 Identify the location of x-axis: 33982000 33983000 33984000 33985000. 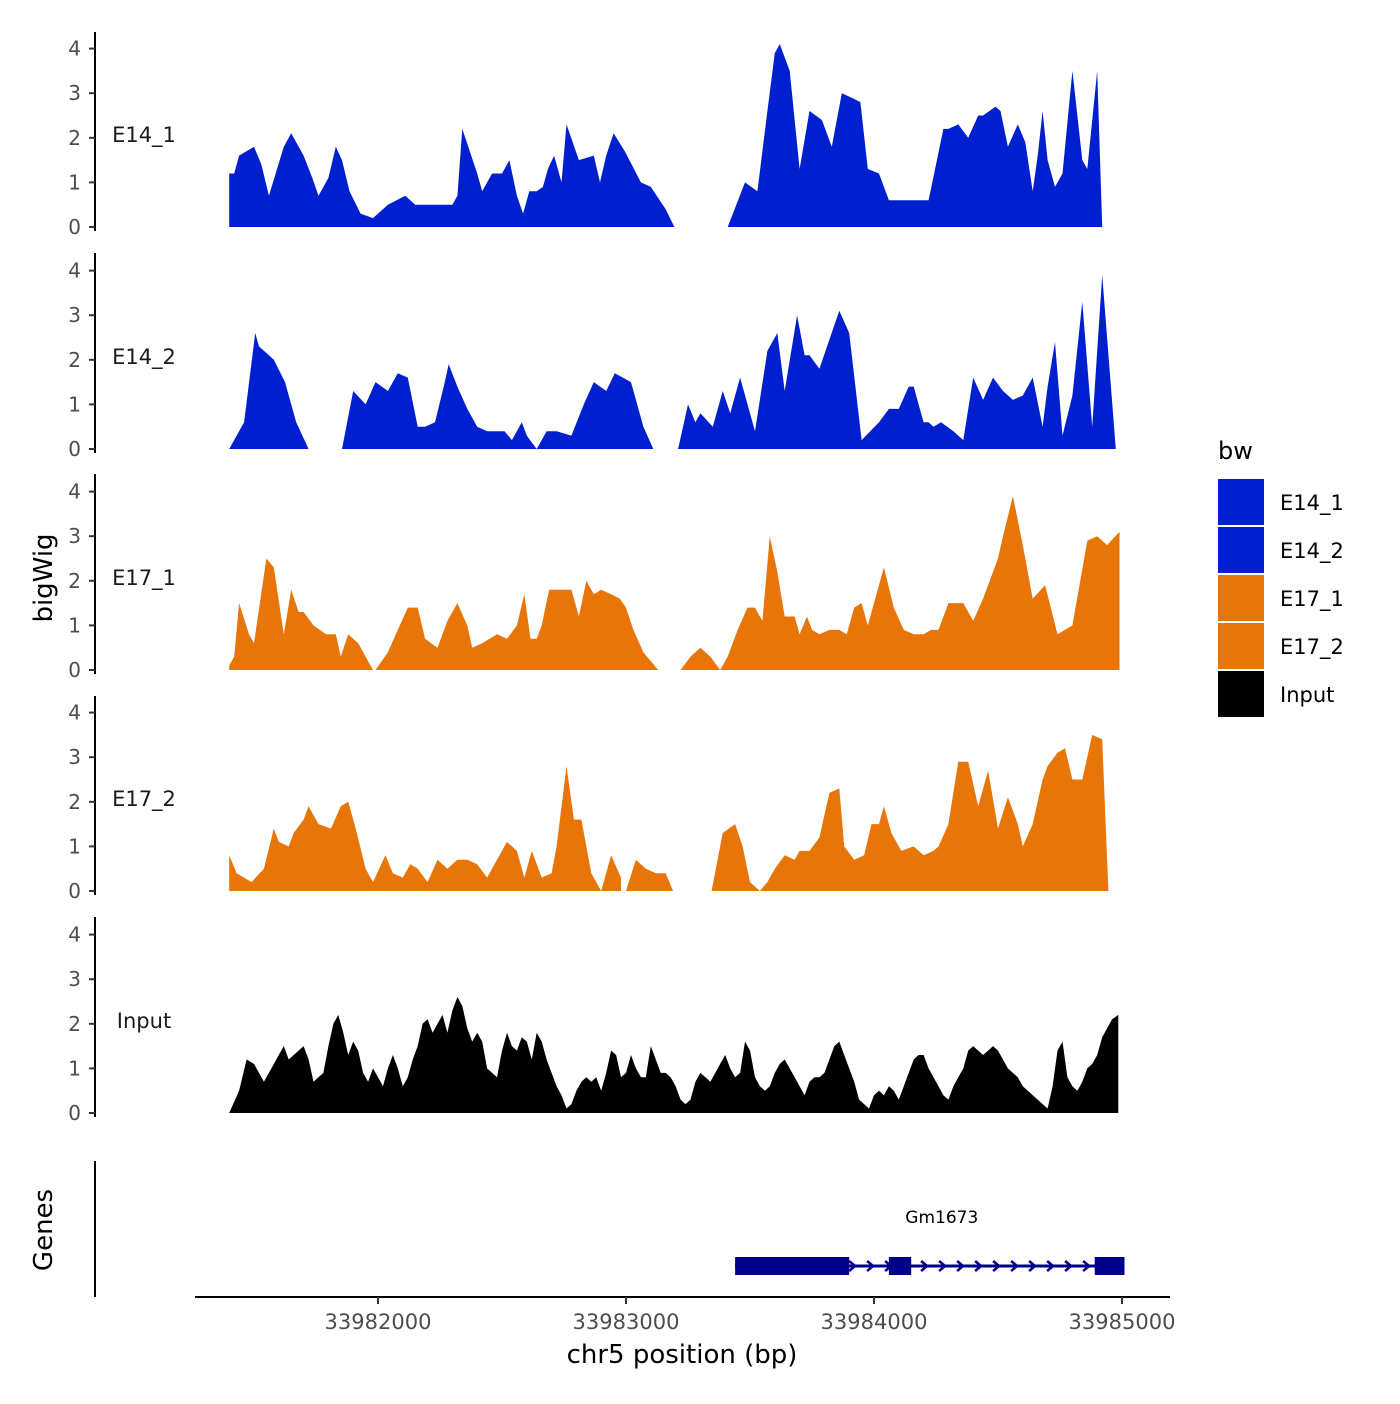
(685, 1315).